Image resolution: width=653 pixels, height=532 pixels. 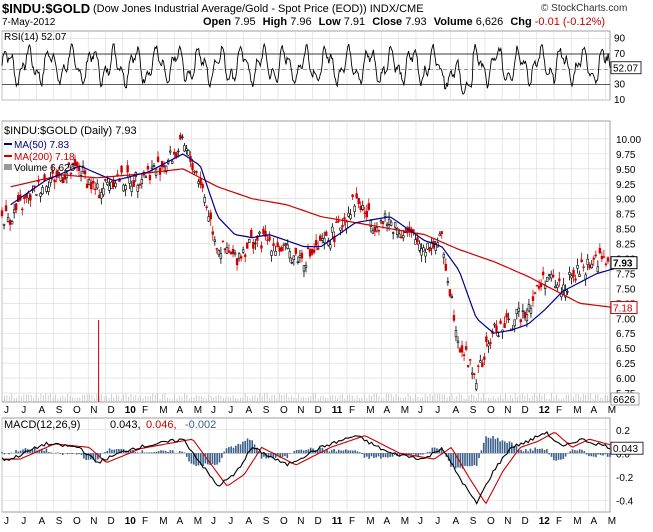 I want to click on rsi-line, so click(x=306, y=68).